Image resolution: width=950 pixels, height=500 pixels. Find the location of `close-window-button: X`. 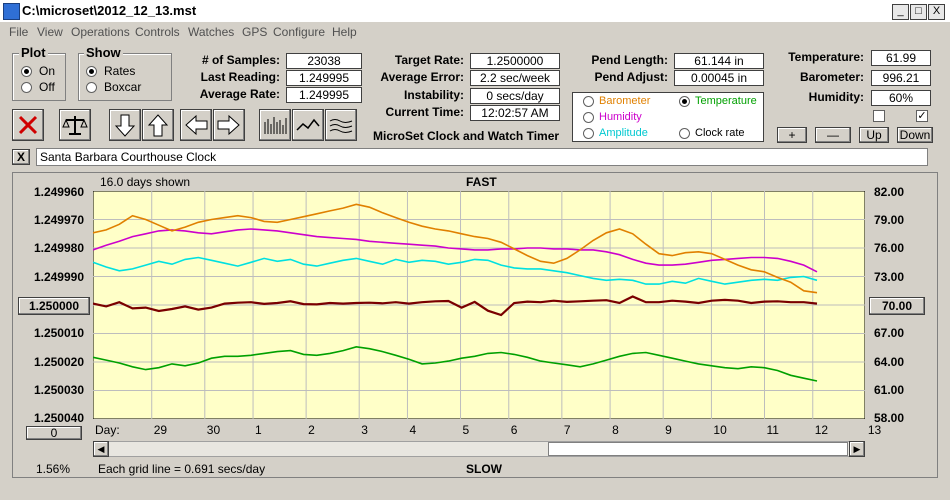

close-window-button: X is located at coordinates (936, 12).